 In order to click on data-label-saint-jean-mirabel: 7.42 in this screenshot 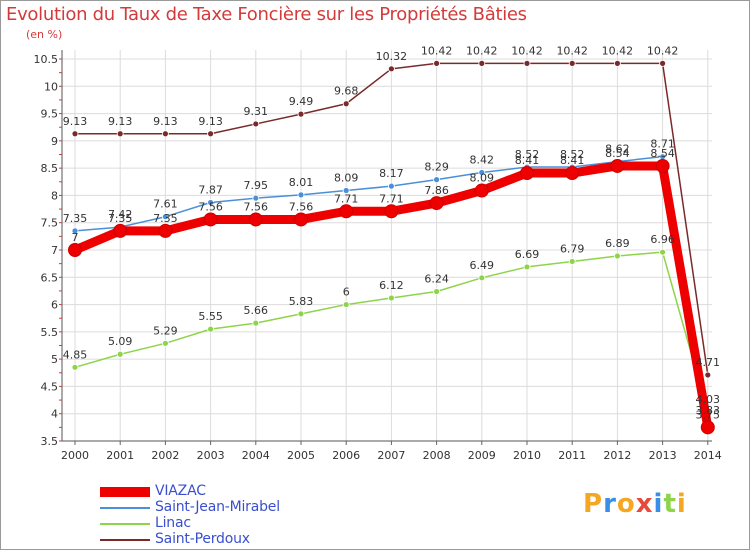, I will do `click(120, 214)`.